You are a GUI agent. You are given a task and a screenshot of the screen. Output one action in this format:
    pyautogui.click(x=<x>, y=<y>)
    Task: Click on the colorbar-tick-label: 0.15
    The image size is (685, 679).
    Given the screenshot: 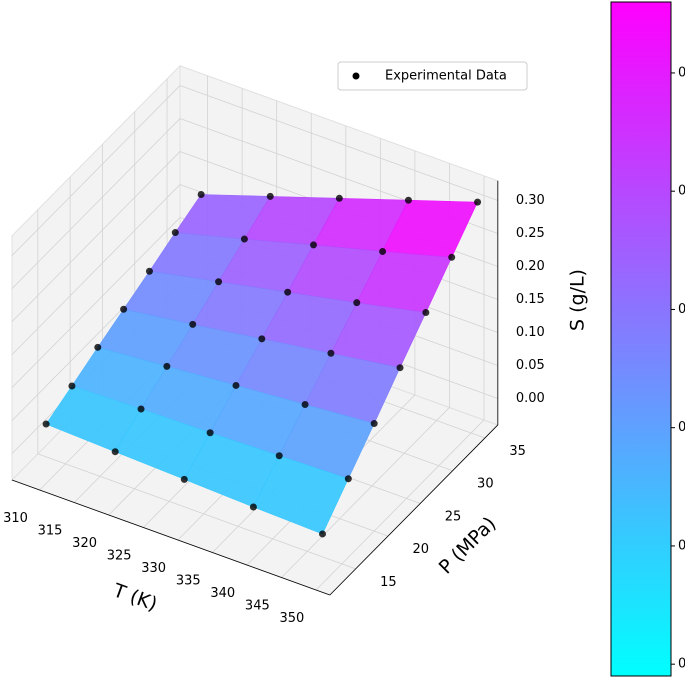 What is the action you would take?
    pyautogui.click(x=681, y=309)
    